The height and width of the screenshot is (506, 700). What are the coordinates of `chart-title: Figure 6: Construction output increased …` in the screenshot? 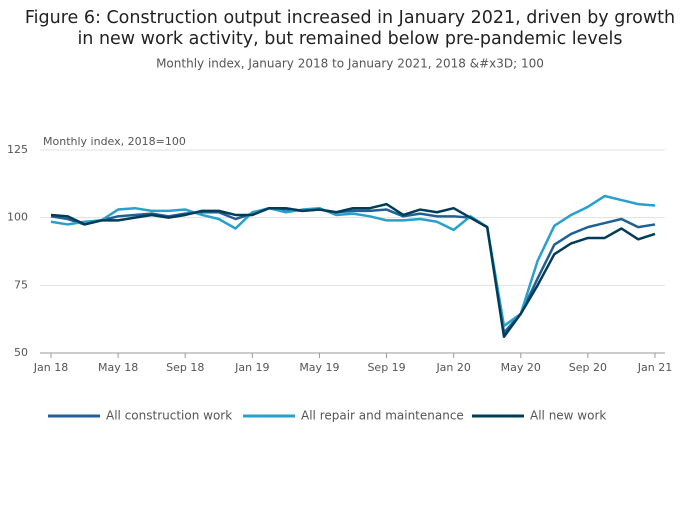 It's located at (350, 18).